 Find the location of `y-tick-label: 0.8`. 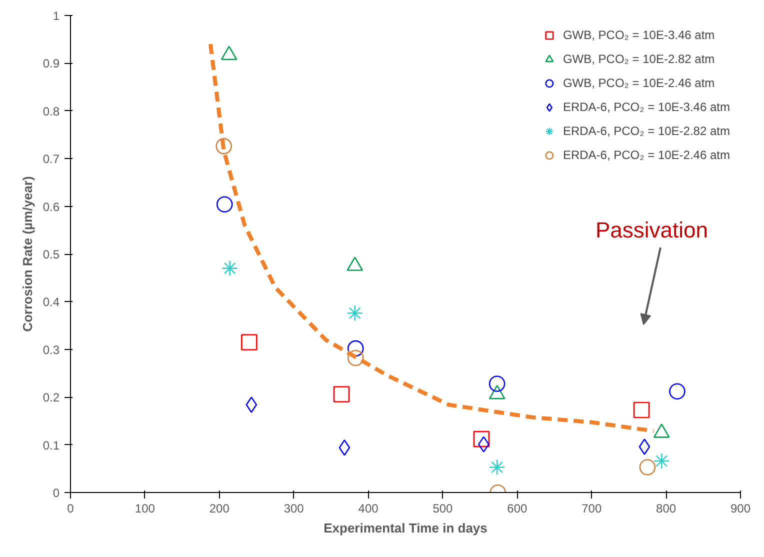

y-tick-label: 0.8 is located at coordinates (51, 111).